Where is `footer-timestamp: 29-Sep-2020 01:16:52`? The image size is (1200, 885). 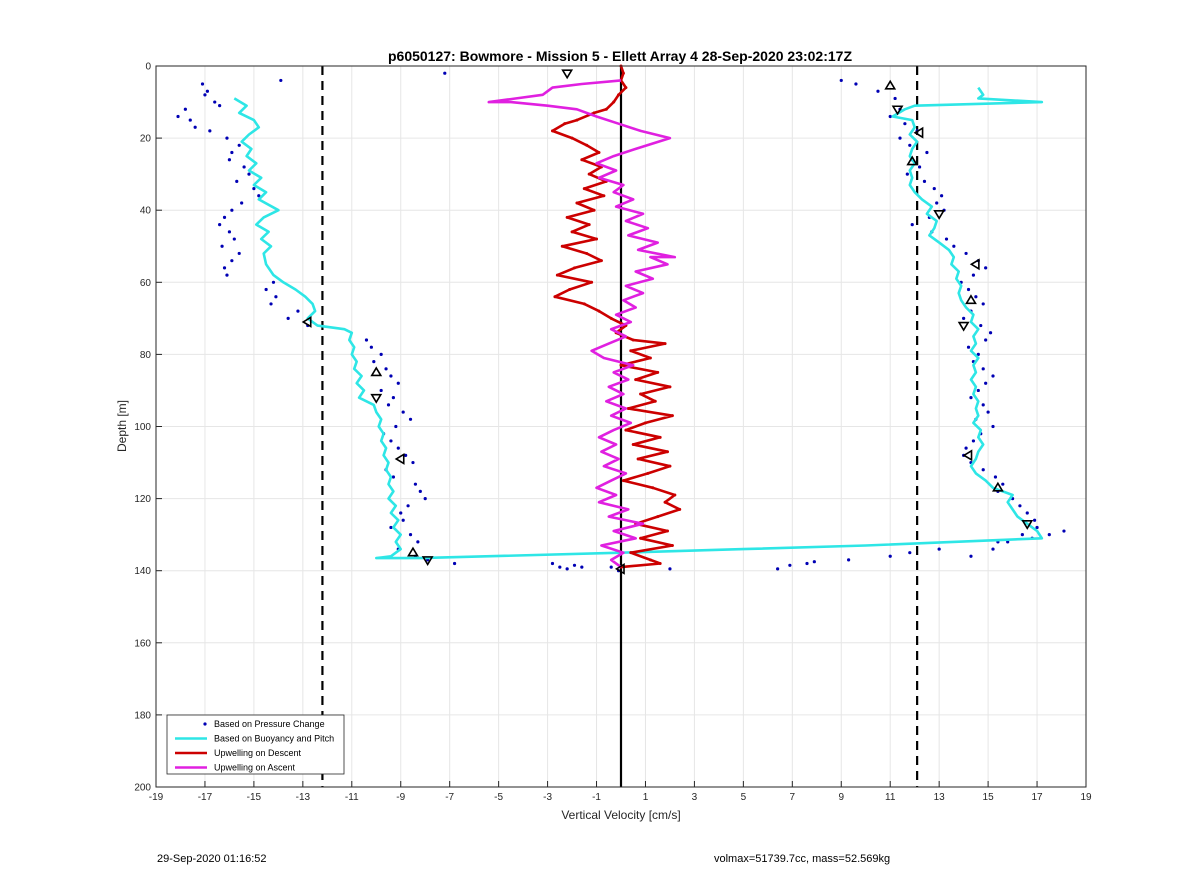 footer-timestamp: 29-Sep-2020 01:16:52 is located at coordinates (212, 859).